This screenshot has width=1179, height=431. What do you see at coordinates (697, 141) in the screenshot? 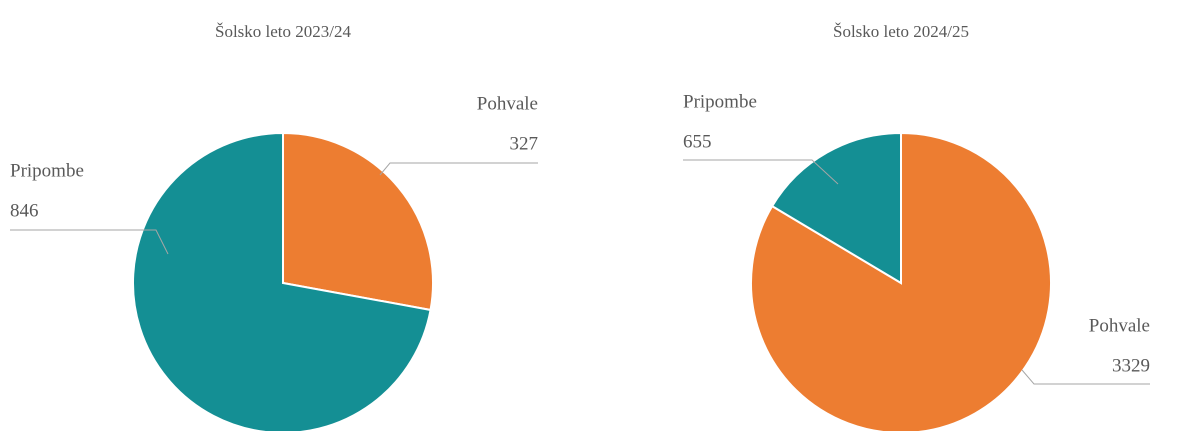
I see `slice-value: 655` at bounding box center [697, 141].